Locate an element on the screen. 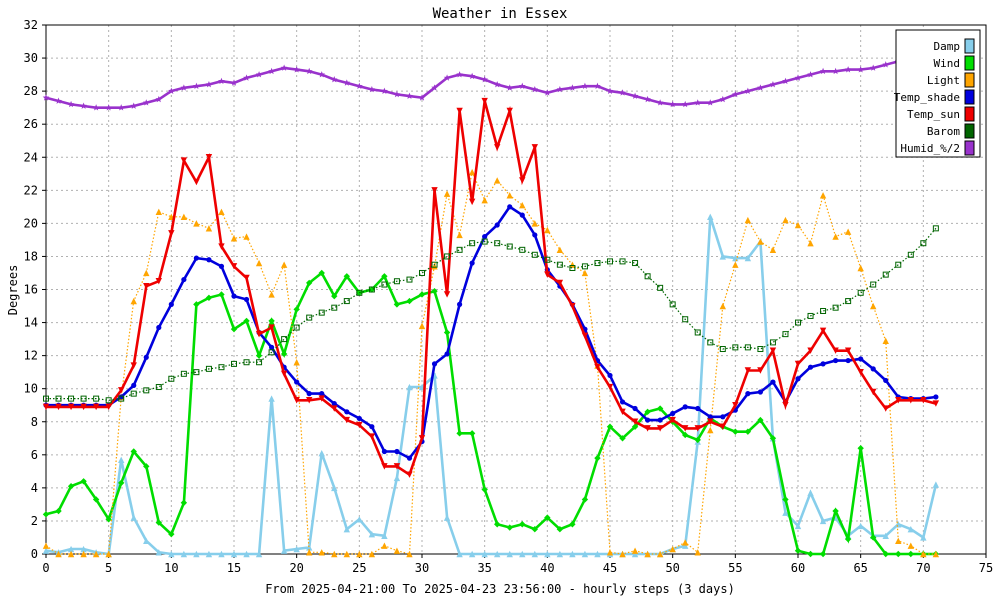 The height and width of the screenshot is (600, 1000). x-tick-label: 30 is located at coordinates (422, 568).